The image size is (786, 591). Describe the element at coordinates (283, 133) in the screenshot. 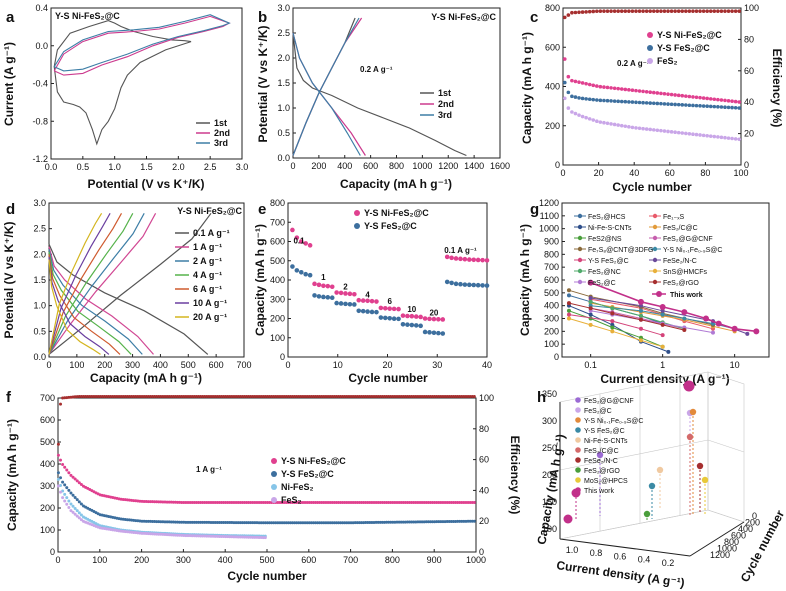

I see `y-tick-label-b: 0.5` at that location.